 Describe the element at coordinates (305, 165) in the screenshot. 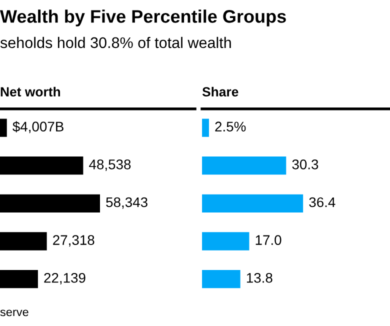

I see `data-label: 30.3` at that location.